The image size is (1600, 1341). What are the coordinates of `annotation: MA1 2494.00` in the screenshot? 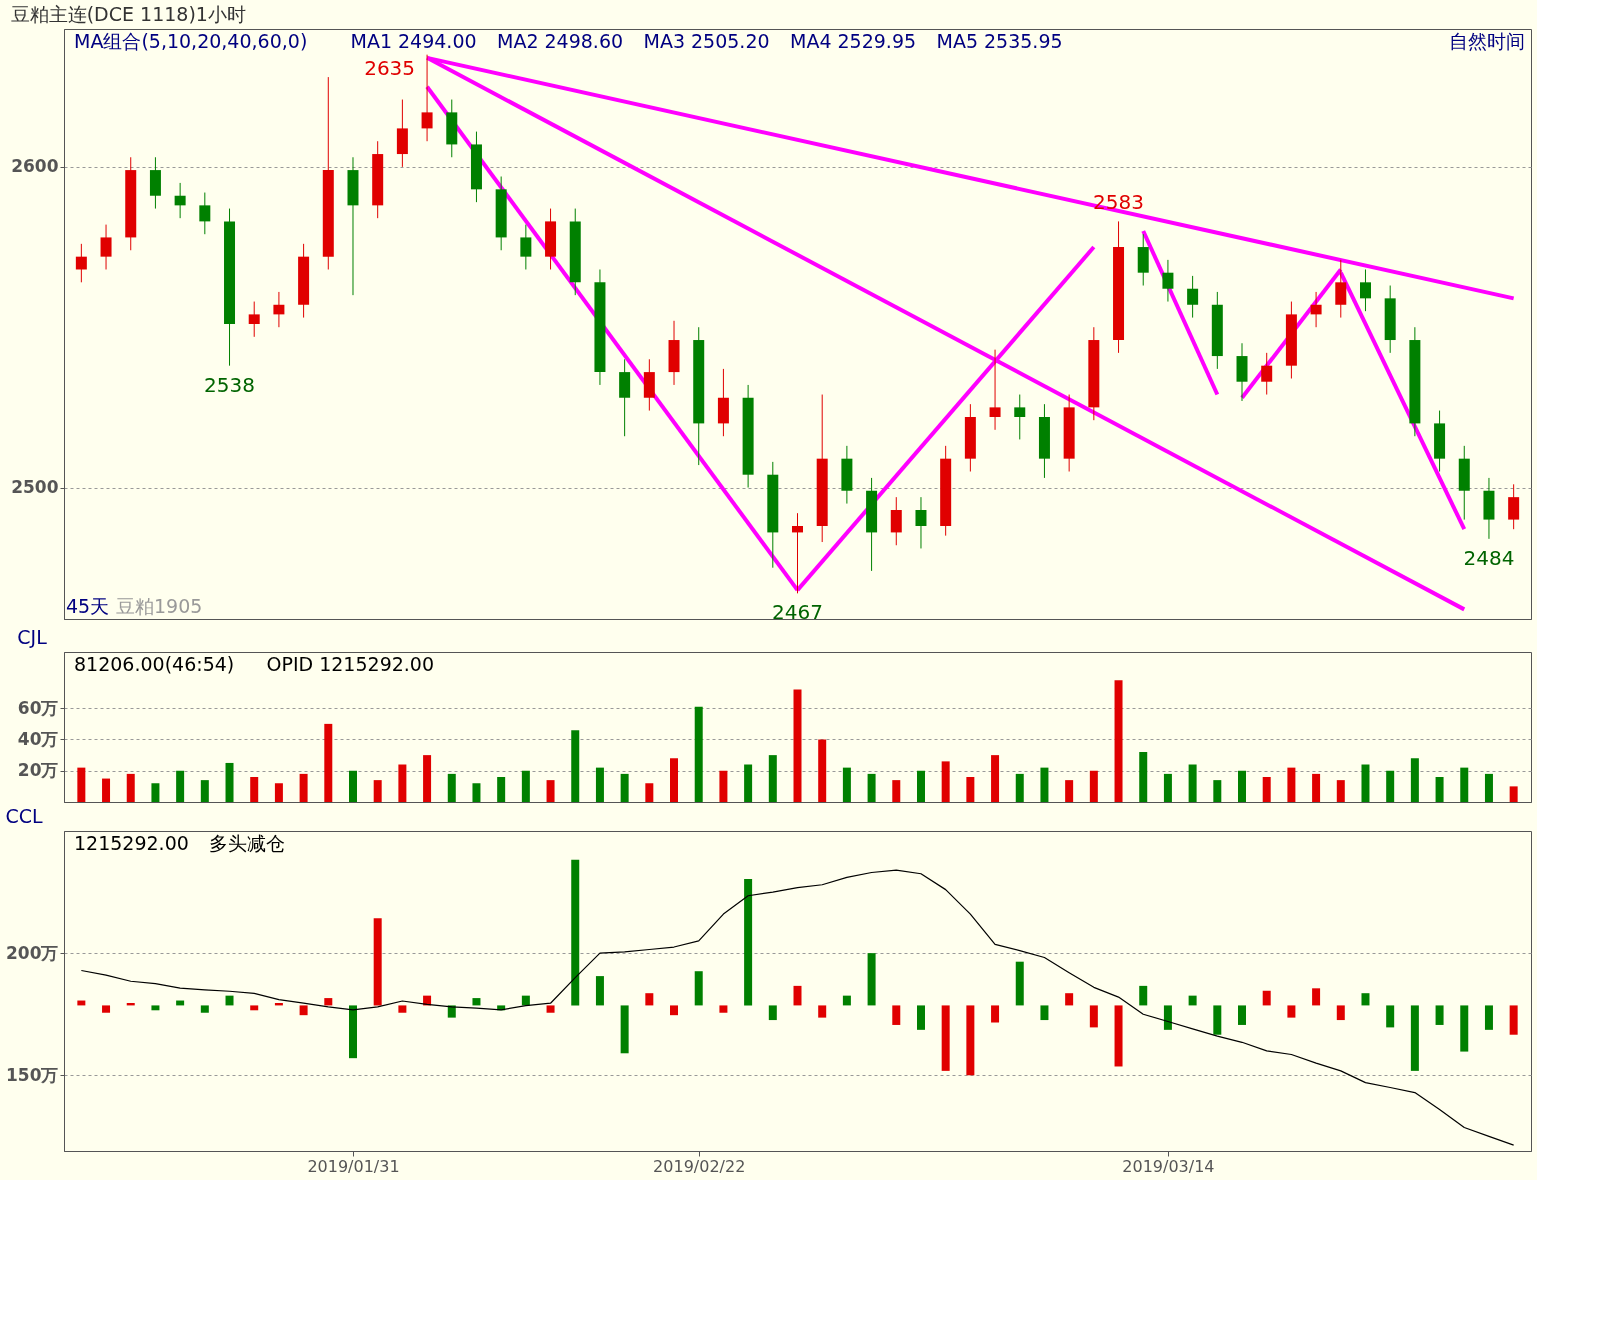 It's located at (413, 41).